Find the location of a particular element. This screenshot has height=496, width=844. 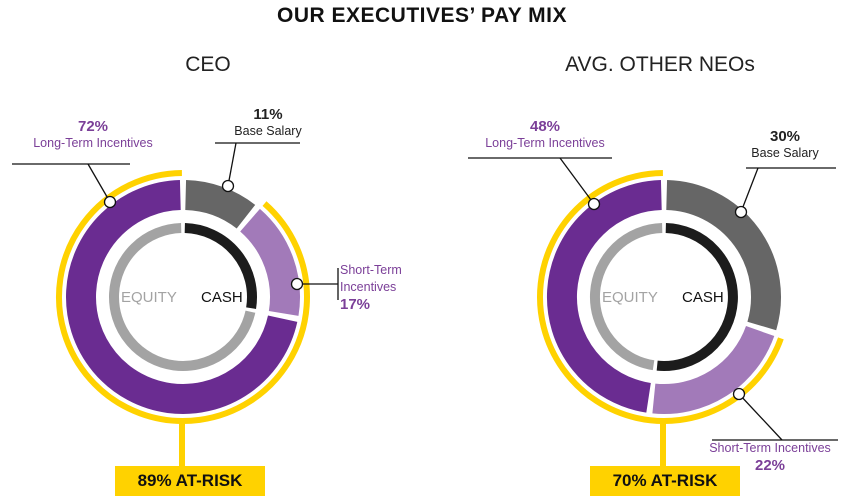

neo-long-term-segment is located at coordinates (604, 296).